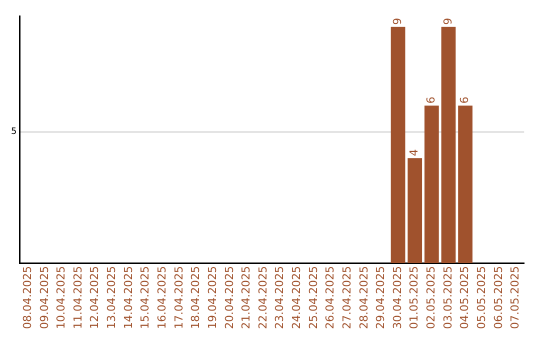  What do you see at coordinates (263, 298) in the screenshot?
I see `x-tick-label: 22.04.2025` at bounding box center [263, 298].